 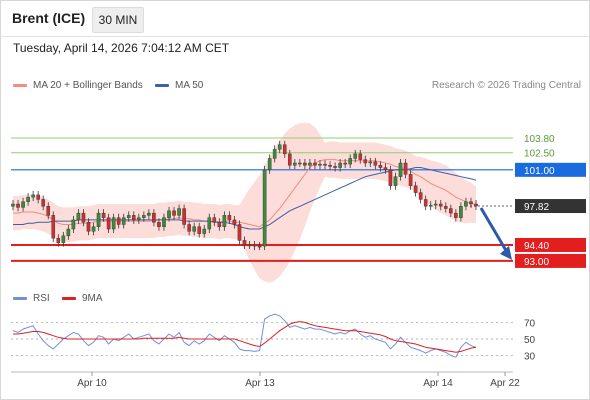 I want to click on x-tick-label: Apr 14, so click(x=438, y=383).